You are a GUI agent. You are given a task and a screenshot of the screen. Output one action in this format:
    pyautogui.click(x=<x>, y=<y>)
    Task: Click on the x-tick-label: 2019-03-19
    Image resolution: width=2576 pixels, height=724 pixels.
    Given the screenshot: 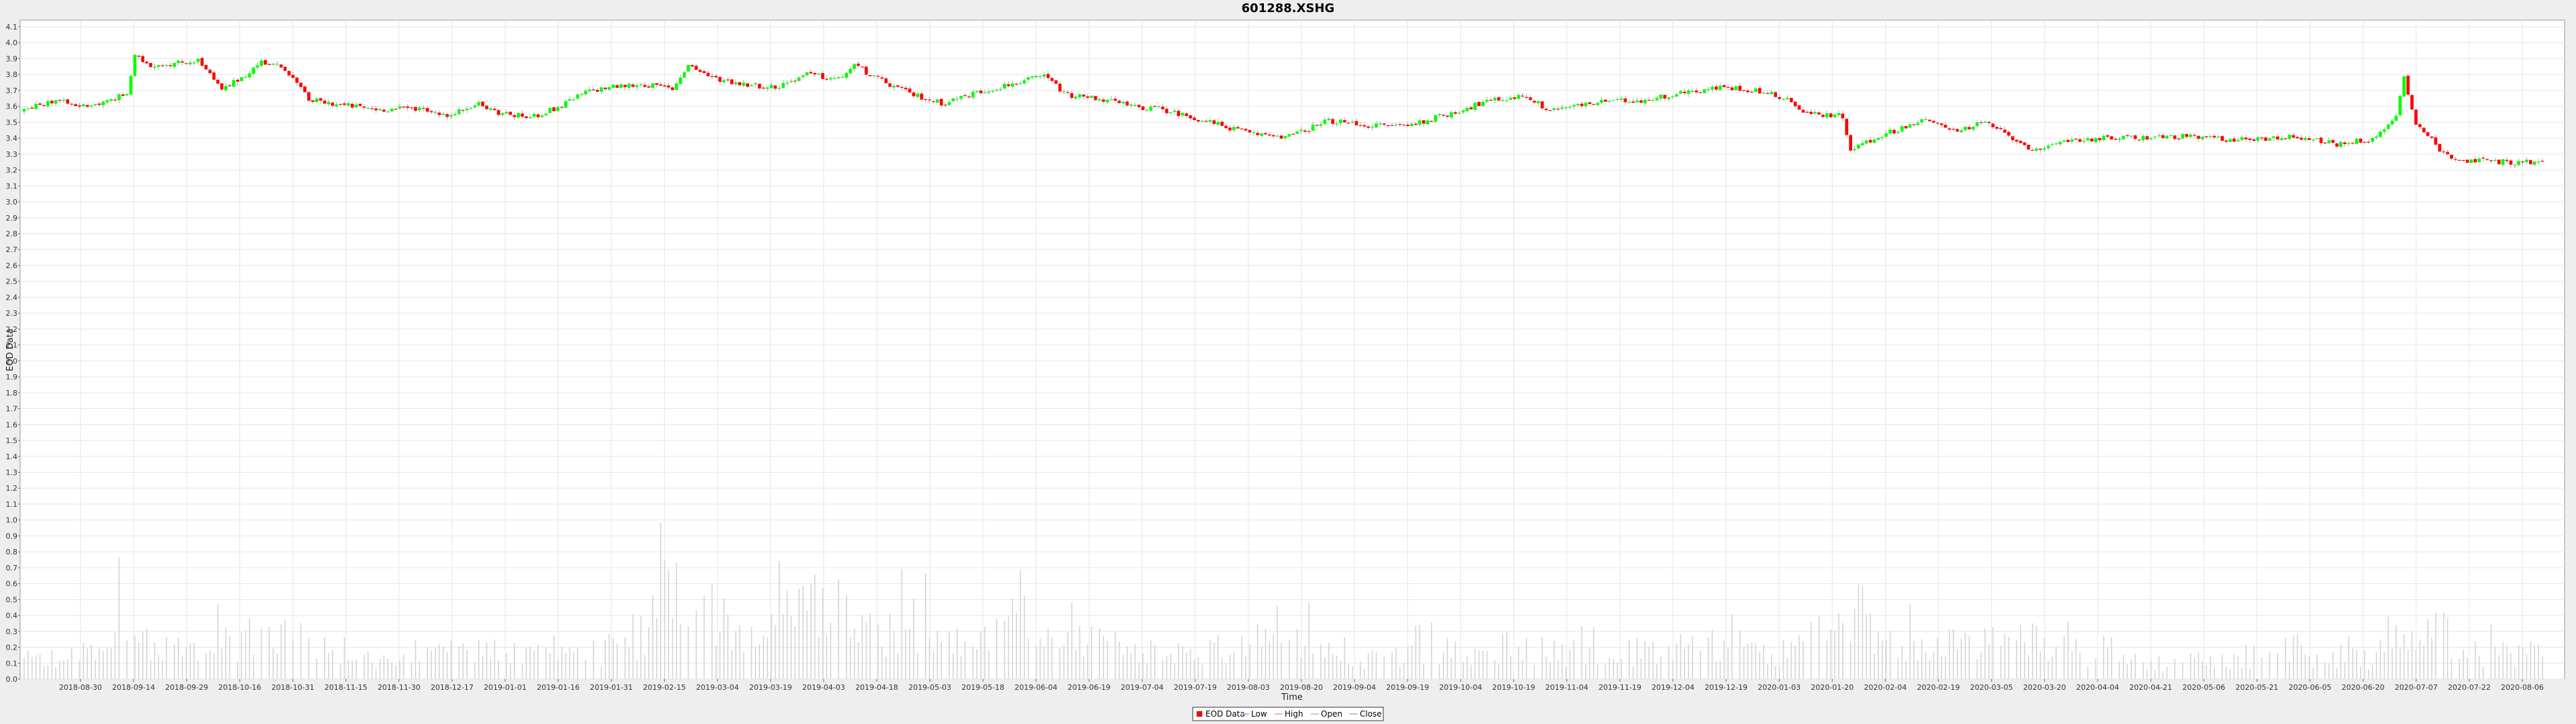 What is the action you would take?
    pyautogui.click(x=770, y=687)
    